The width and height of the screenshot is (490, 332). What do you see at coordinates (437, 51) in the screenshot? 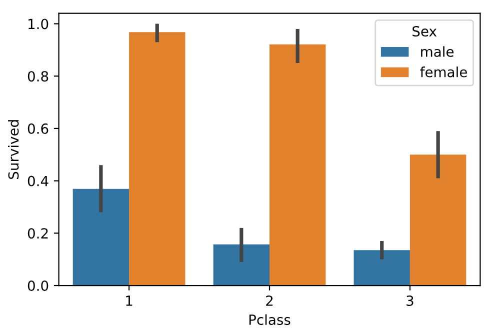
I see `legend-label: male` at bounding box center [437, 51].